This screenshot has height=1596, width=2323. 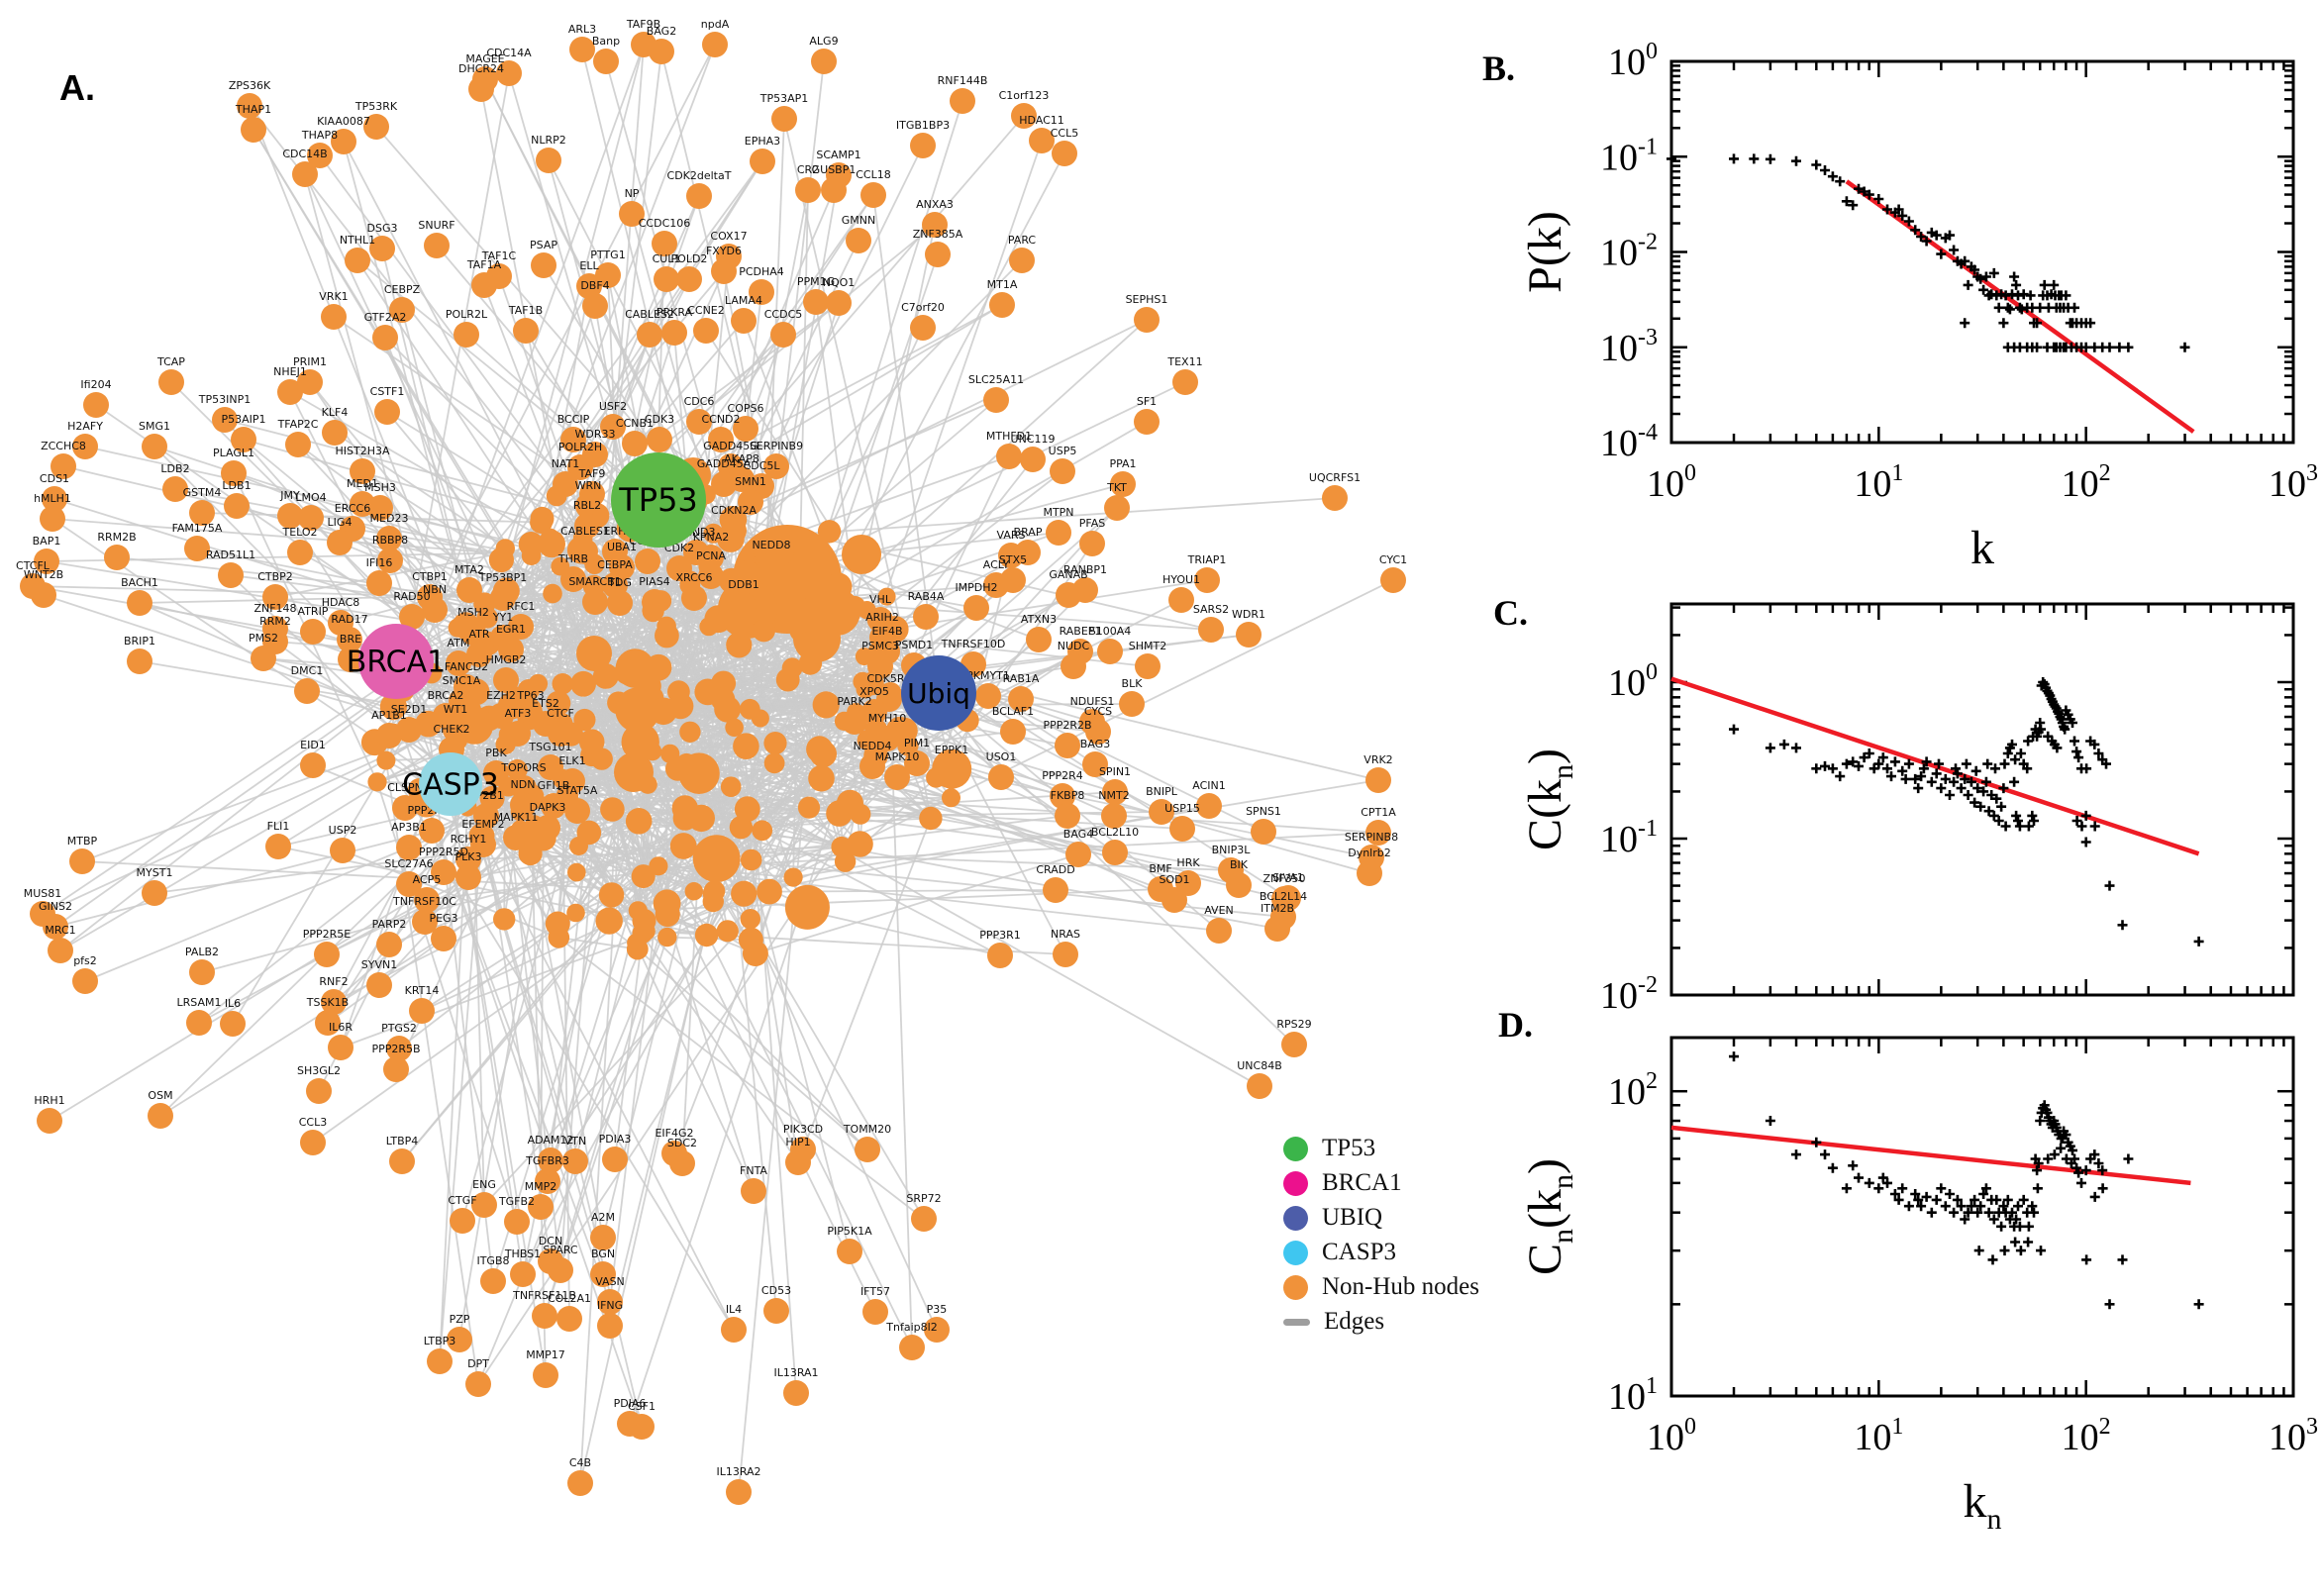 I want to click on network-node-label: GFI1B, so click(x=554, y=785).